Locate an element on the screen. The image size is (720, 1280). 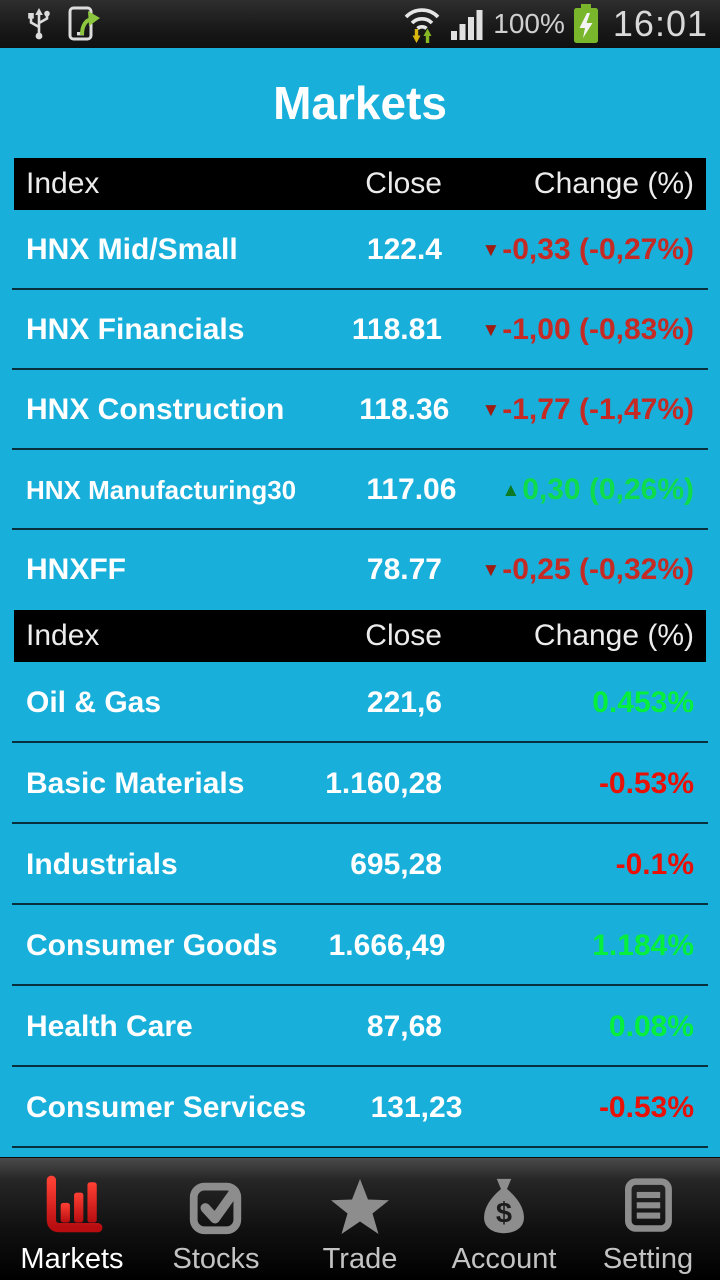
wifi-traffic-icon is located at coordinates (422, 24).